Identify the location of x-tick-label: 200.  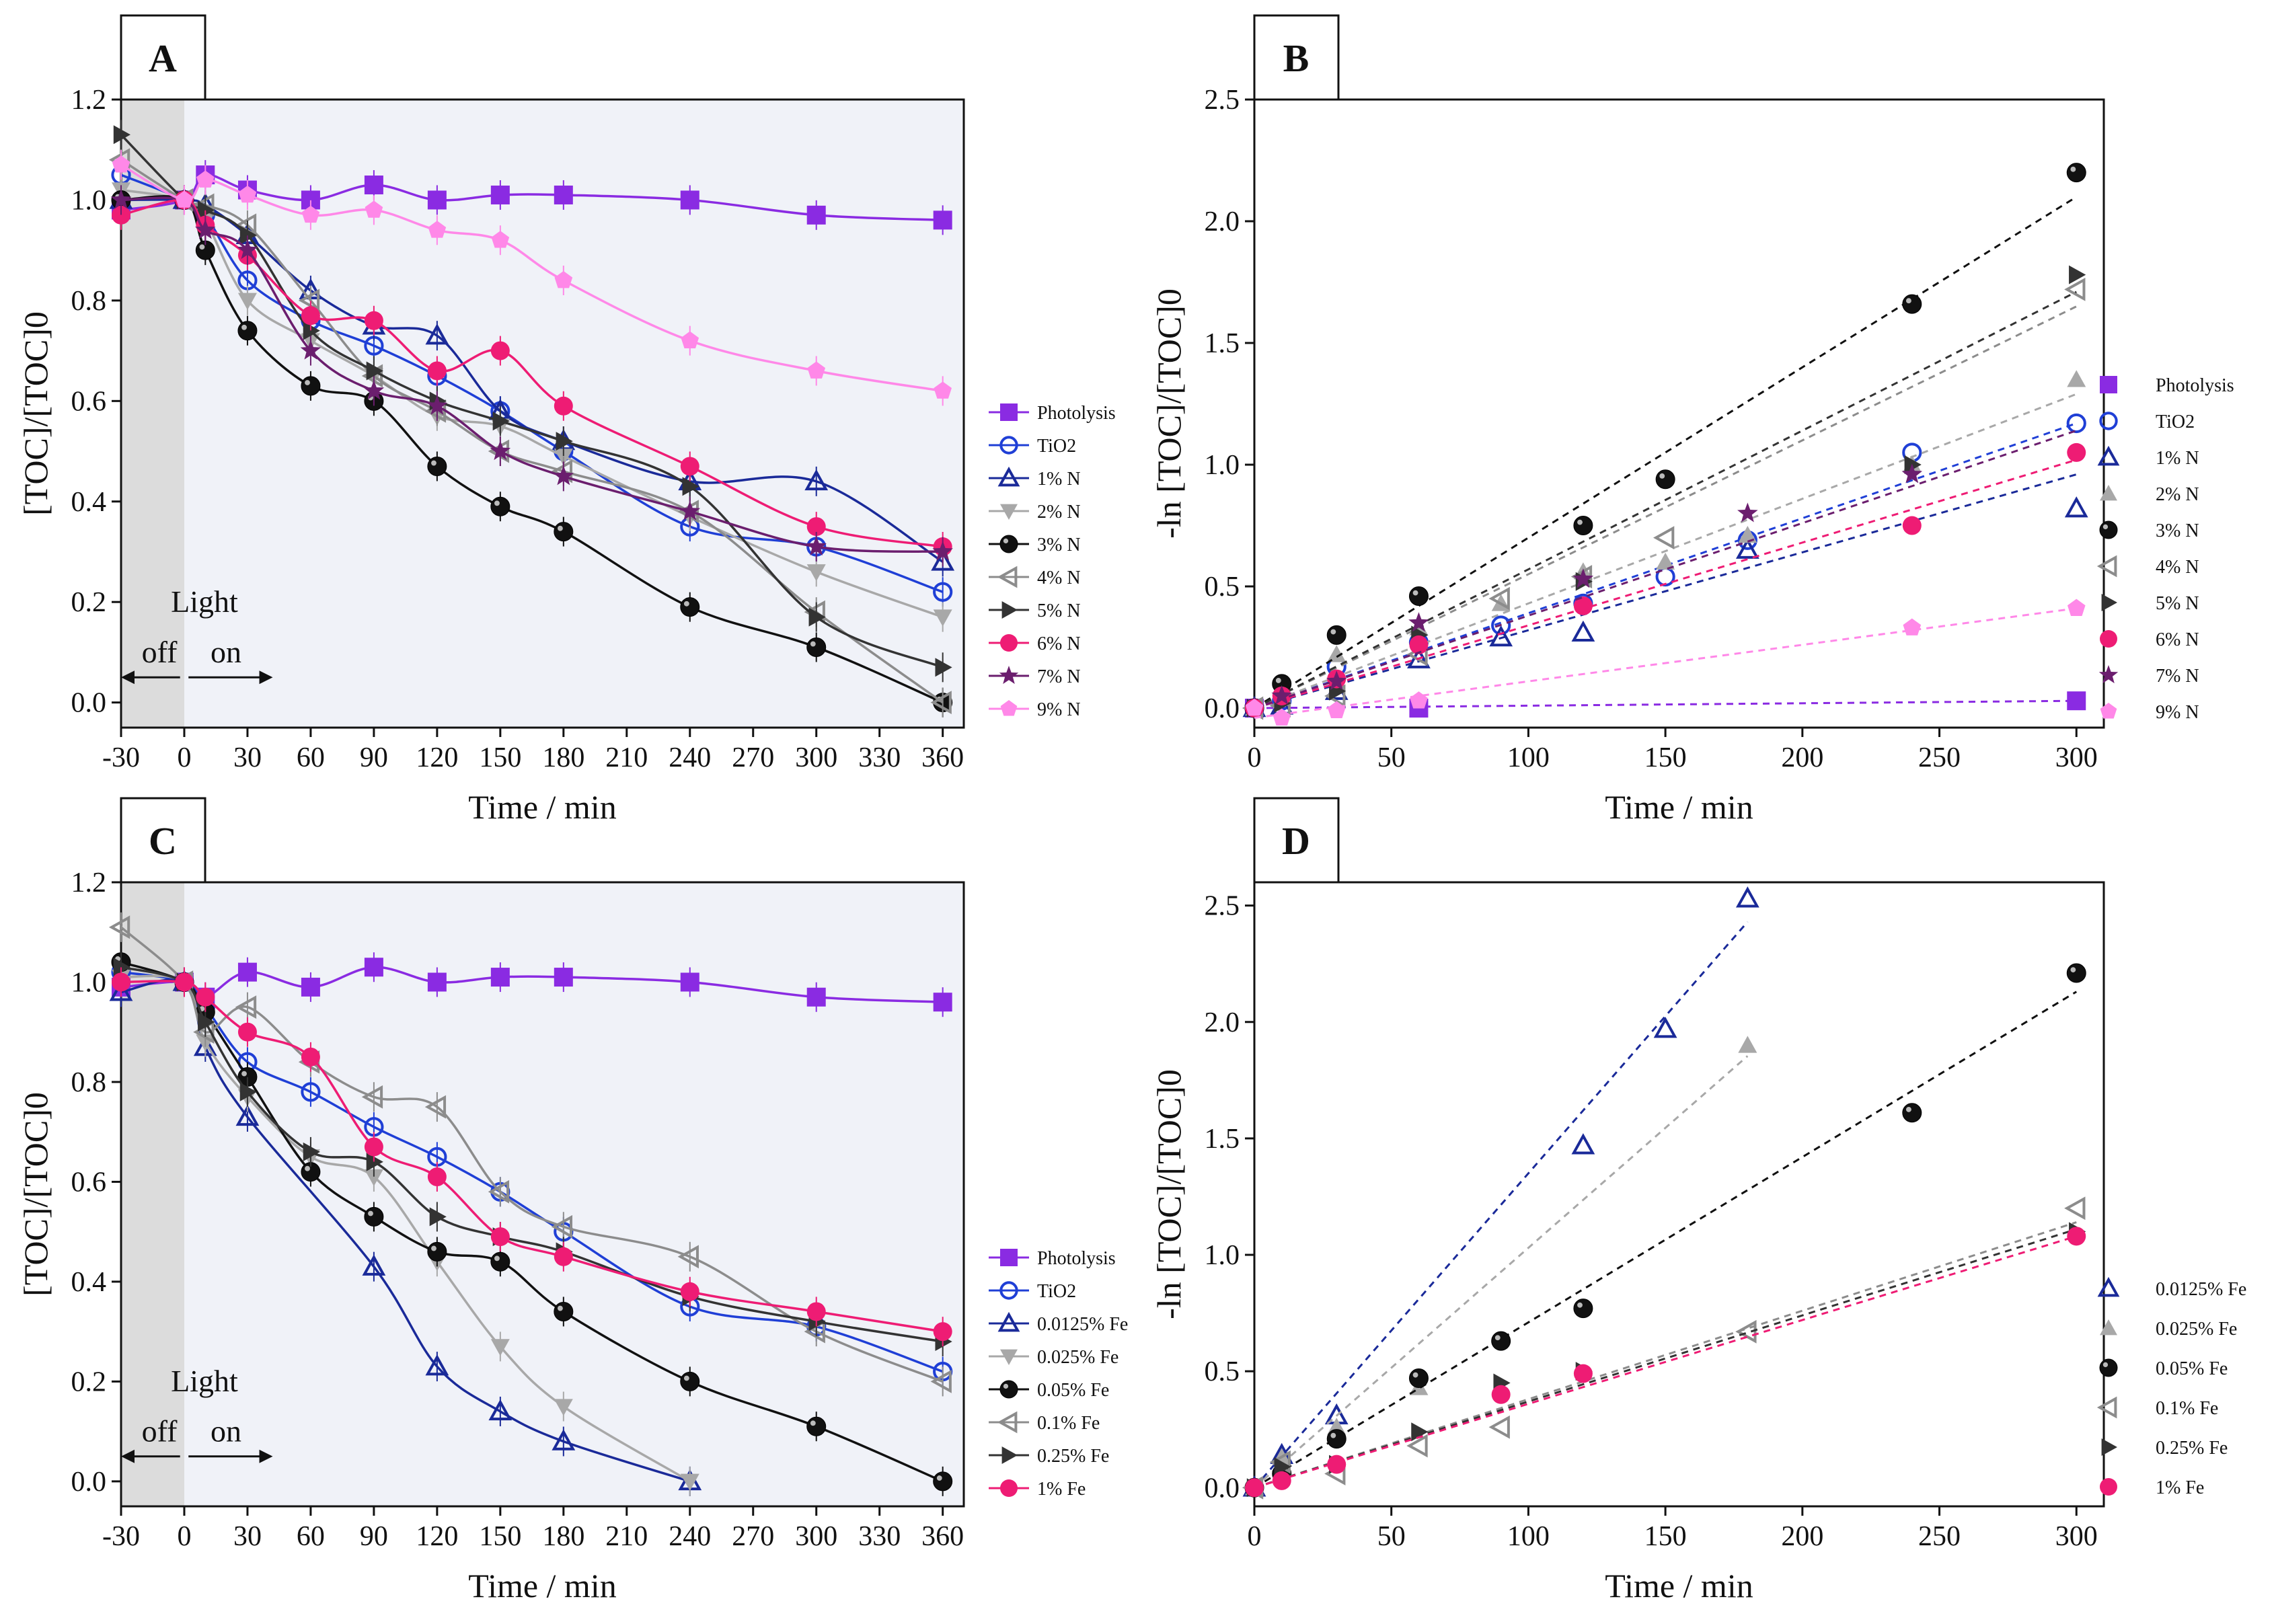
(1802, 757).